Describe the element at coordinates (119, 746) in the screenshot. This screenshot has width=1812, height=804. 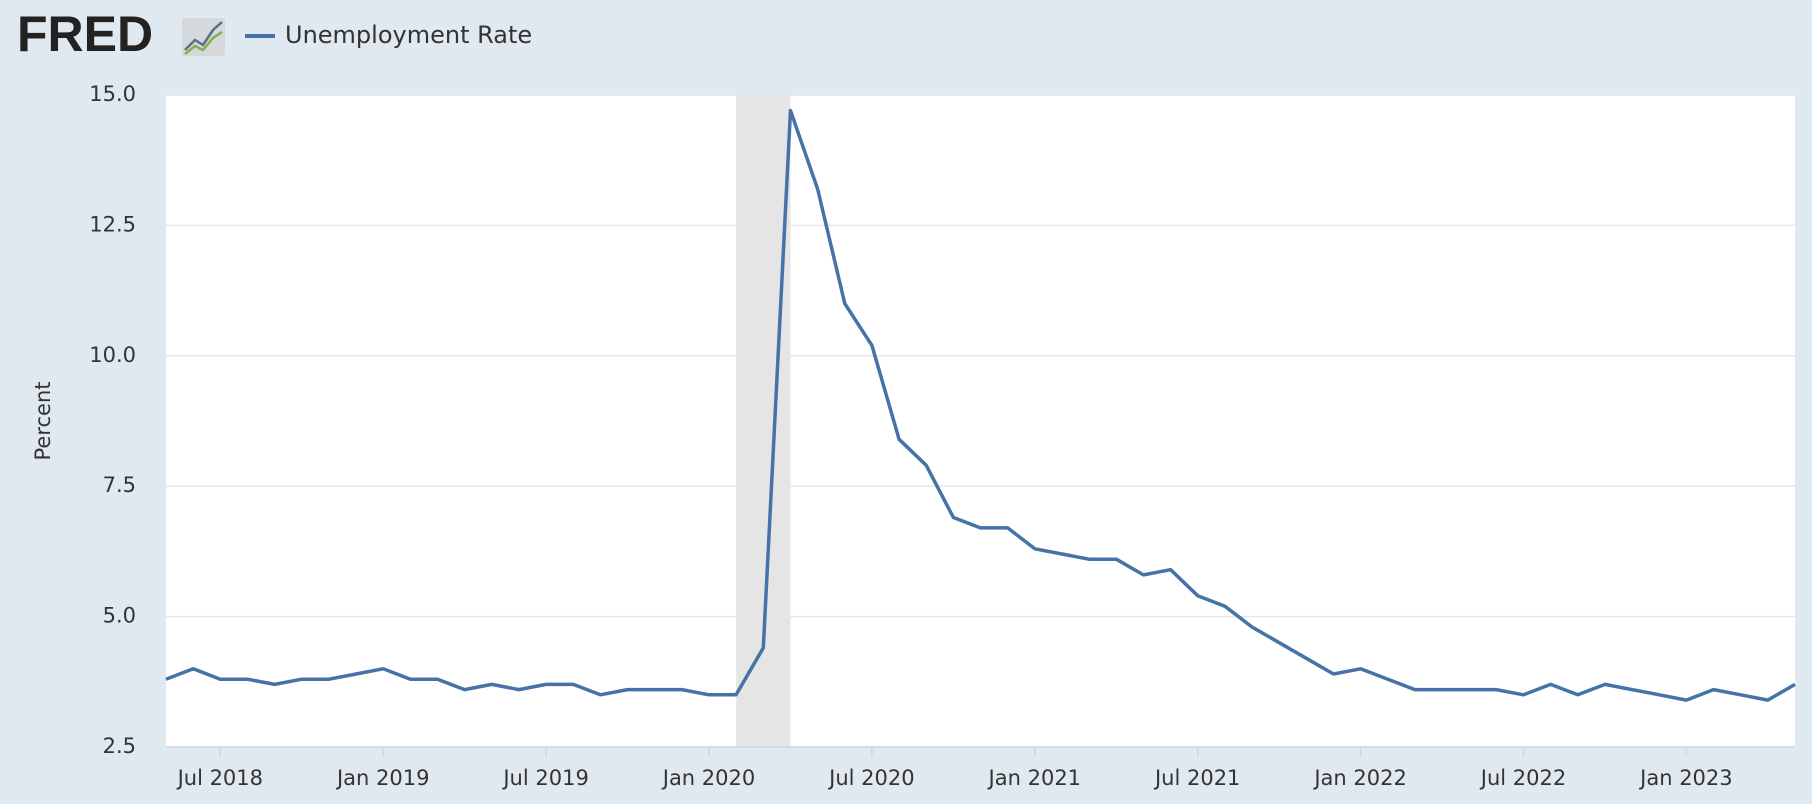
I see `y-tick-label: 2.5` at that location.